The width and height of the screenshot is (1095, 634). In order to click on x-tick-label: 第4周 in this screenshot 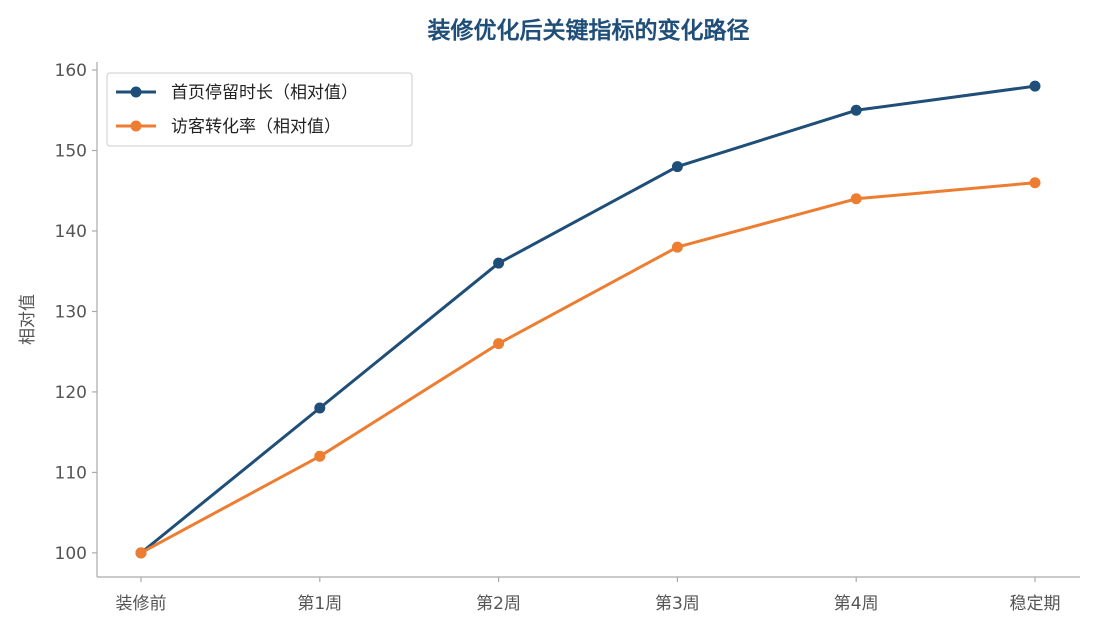, I will do `click(856, 604)`.